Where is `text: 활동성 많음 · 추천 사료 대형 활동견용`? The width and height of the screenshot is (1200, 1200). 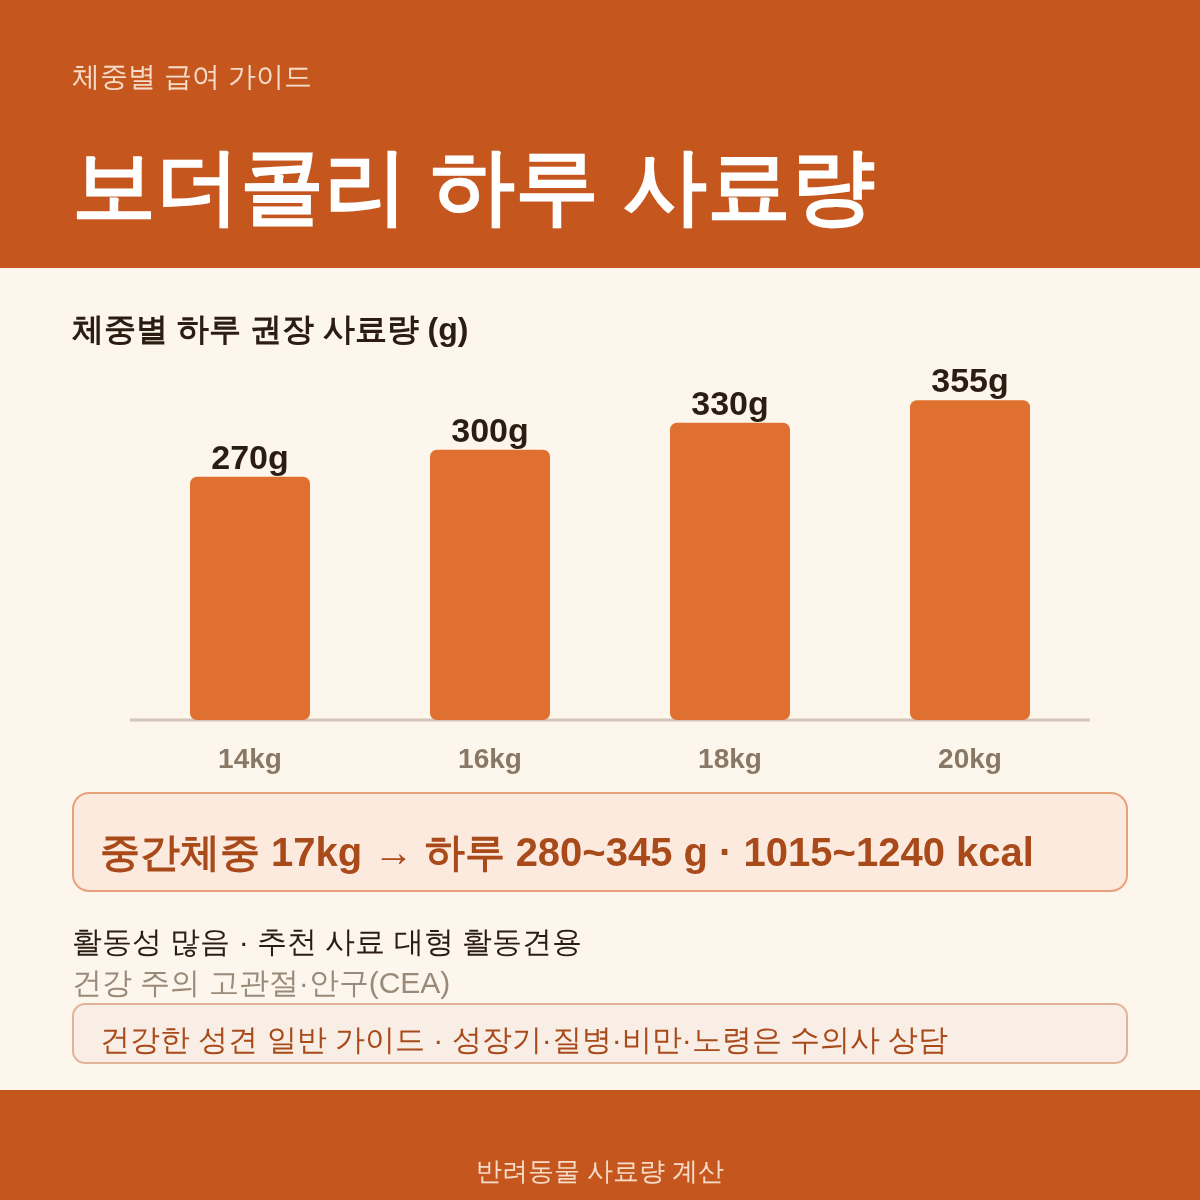
text: 활동성 많음 · 추천 사료 대형 활동견용 is located at coordinates (327, 941).